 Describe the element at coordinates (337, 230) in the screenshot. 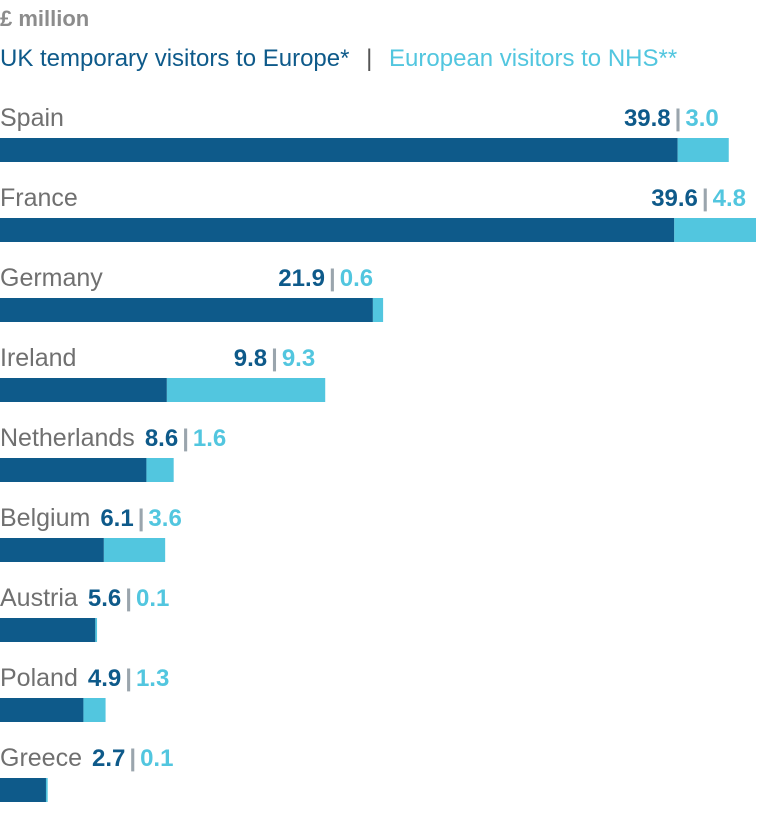

I see `bar-uk-france` at that location.